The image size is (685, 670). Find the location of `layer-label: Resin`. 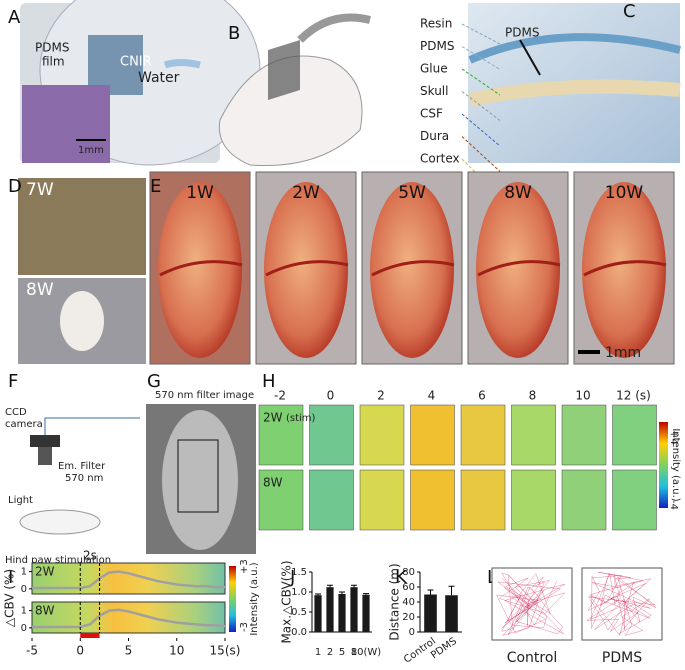

layer-label: Resin is located at coordinates (436, 24).